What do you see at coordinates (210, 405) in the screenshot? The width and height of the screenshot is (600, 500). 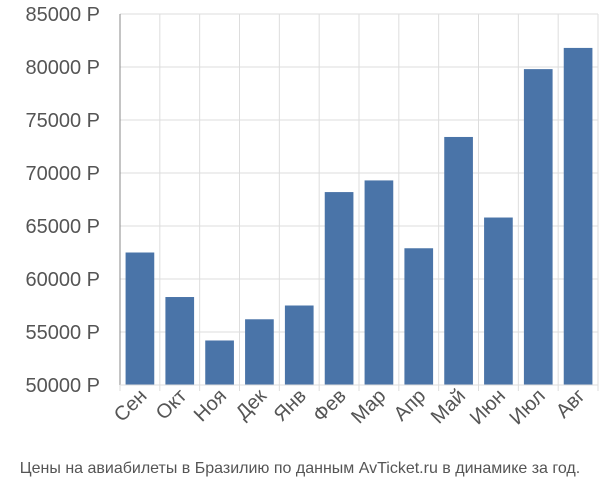 I see `x-tick-label: Ноя` at bounding box center [210, 405].